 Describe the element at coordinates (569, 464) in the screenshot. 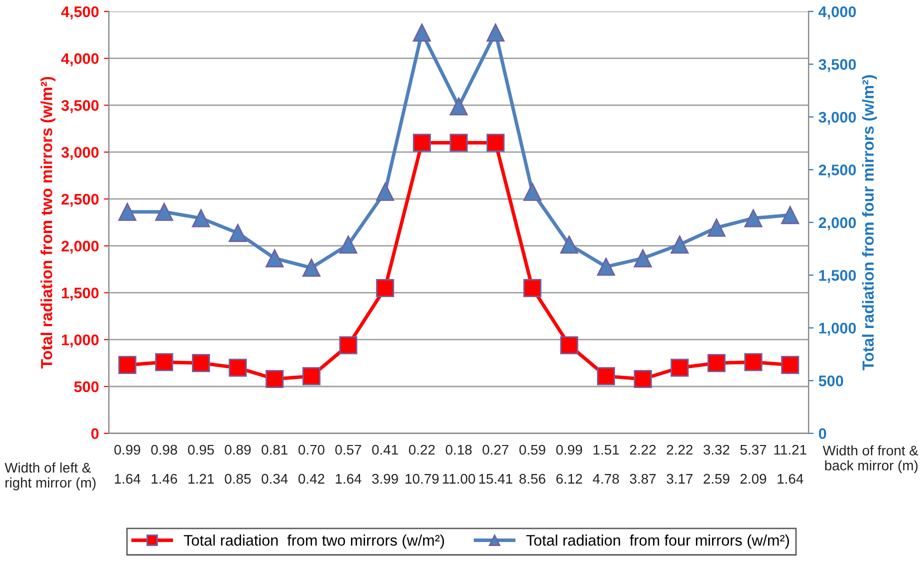

I see `category-label: 0.99 6.12` at that location.